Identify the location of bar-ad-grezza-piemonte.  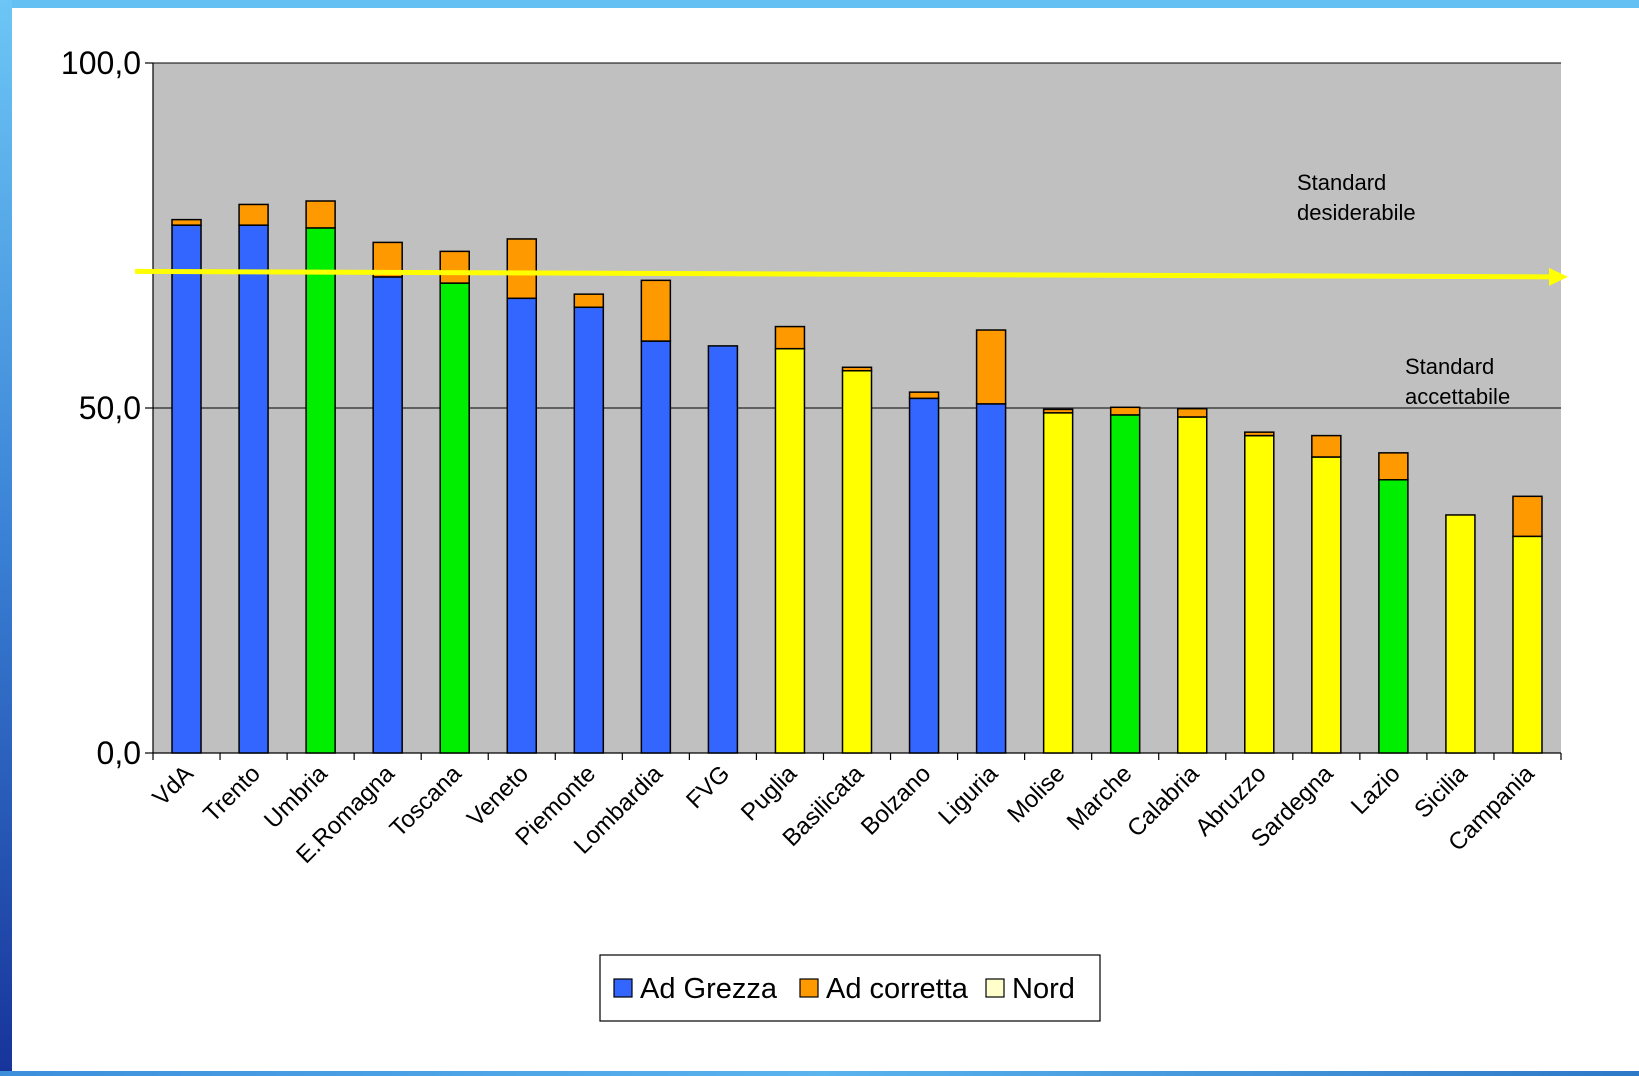
(589, 530).